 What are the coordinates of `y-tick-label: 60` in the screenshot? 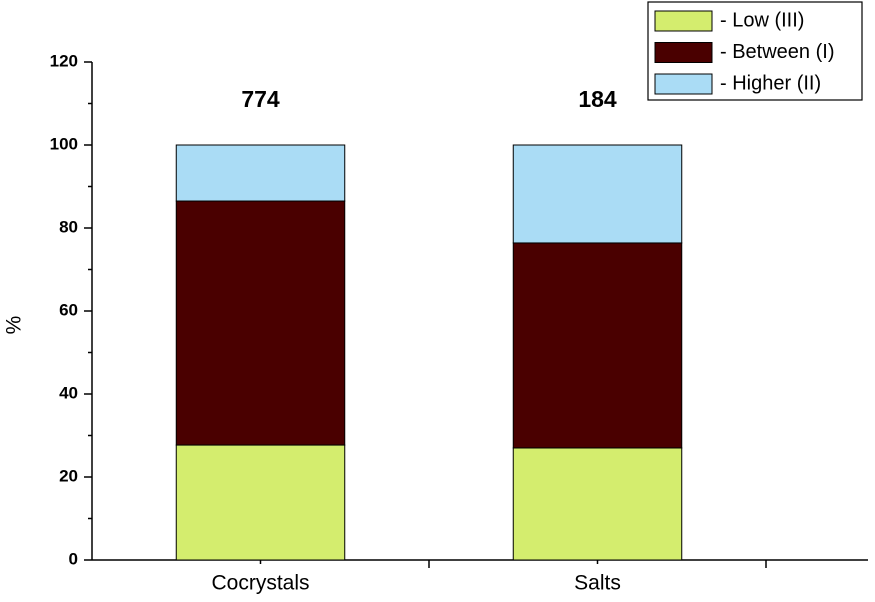 It's located at (68, 309).